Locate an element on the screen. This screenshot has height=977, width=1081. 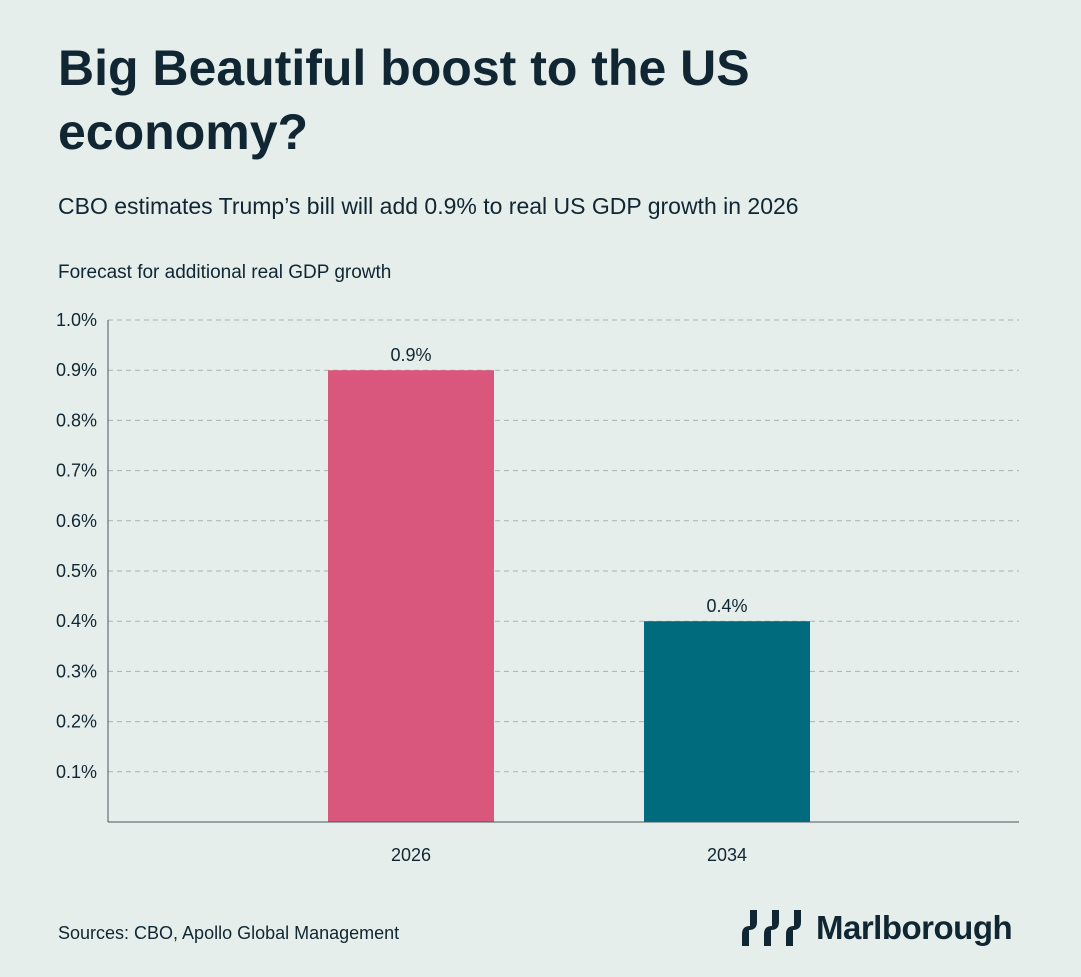
brand-logo: Marlborough is located at coordinates (876, 928).